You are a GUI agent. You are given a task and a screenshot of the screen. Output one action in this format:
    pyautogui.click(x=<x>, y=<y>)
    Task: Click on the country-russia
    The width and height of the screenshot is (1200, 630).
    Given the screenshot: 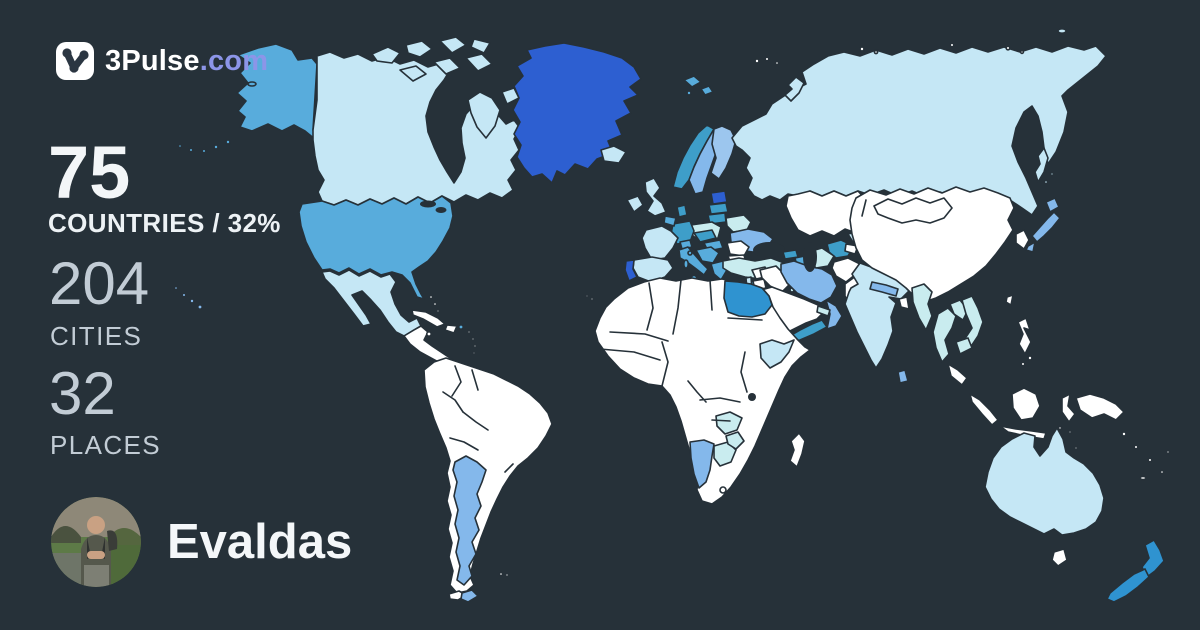 What is the action you would take?
    pyautogui.click(x=919, y=130)
    